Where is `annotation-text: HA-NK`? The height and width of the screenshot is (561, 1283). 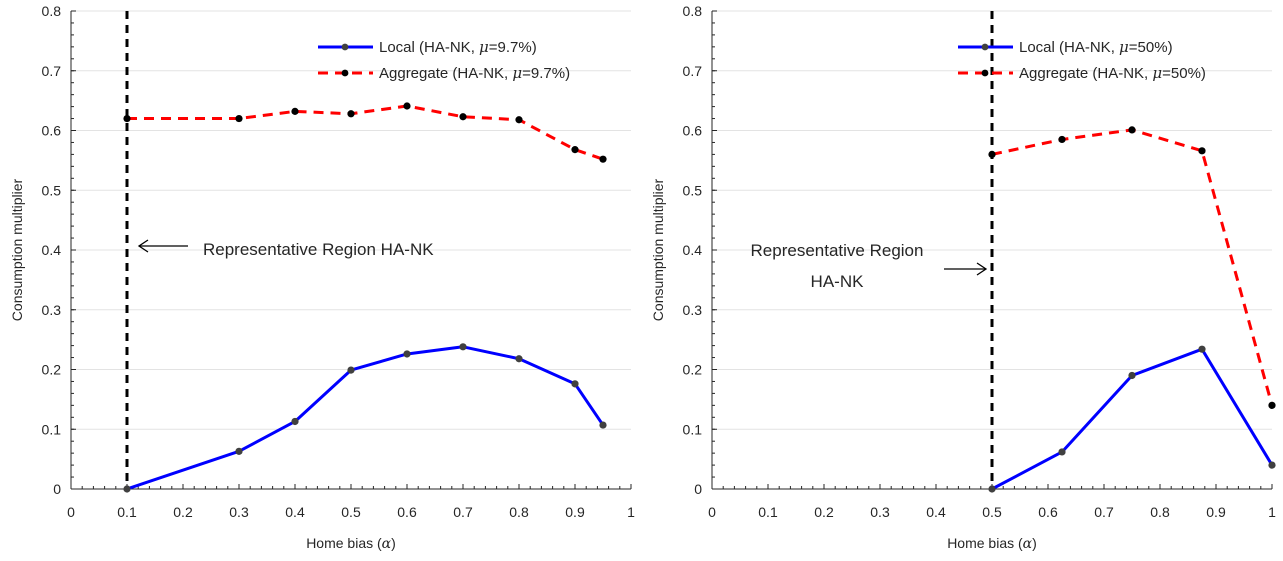
annotation-text: HA-NK is located at coordinates (838, 281).